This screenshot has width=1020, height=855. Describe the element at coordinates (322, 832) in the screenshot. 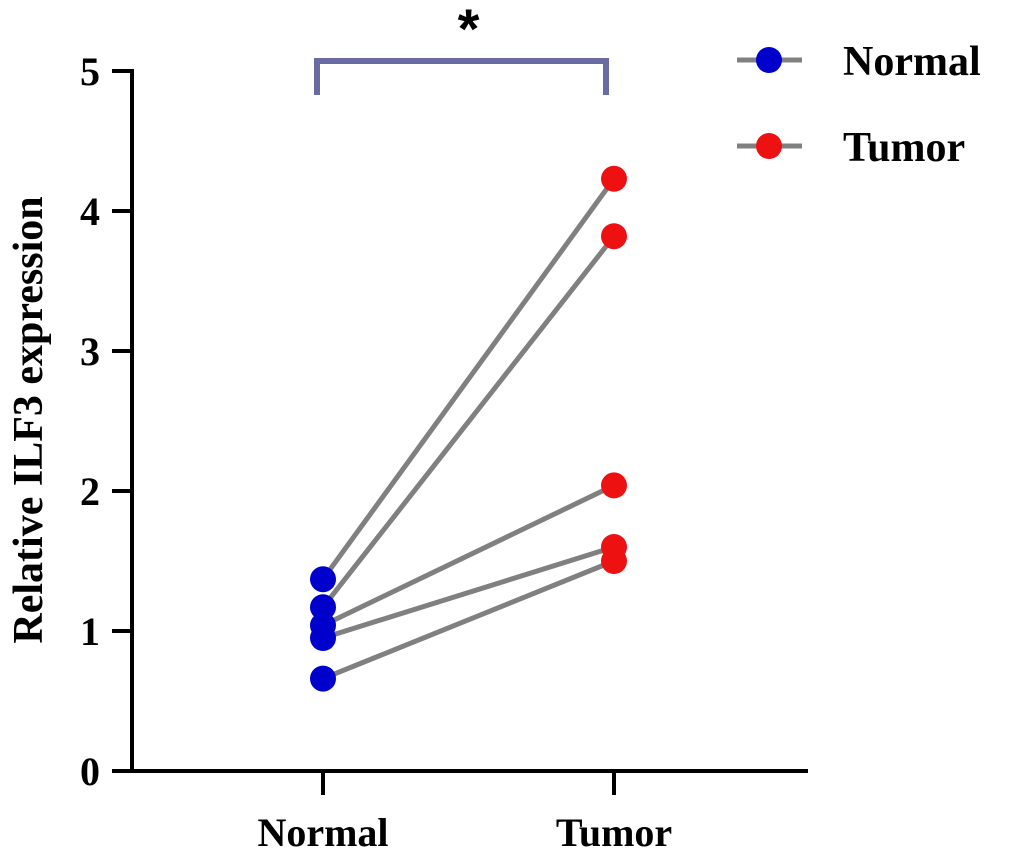

I see `x-tick-label: Normal` at that location.